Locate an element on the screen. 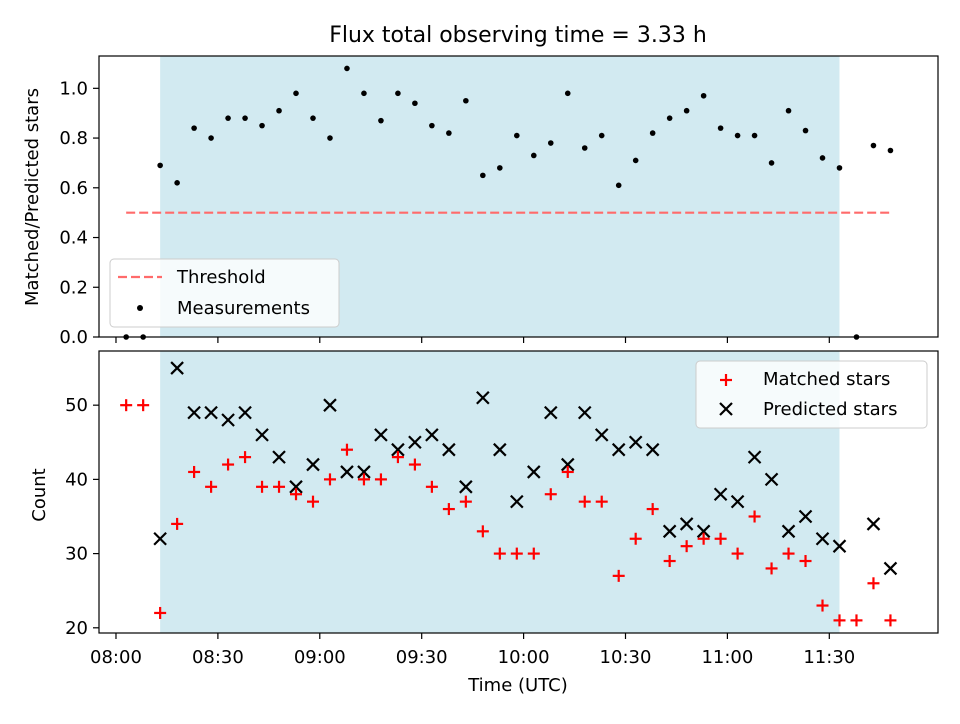 The image size is (960, 724). chart-title: Flux total observing time = 3.33 h is located at coordinates (518, 35).